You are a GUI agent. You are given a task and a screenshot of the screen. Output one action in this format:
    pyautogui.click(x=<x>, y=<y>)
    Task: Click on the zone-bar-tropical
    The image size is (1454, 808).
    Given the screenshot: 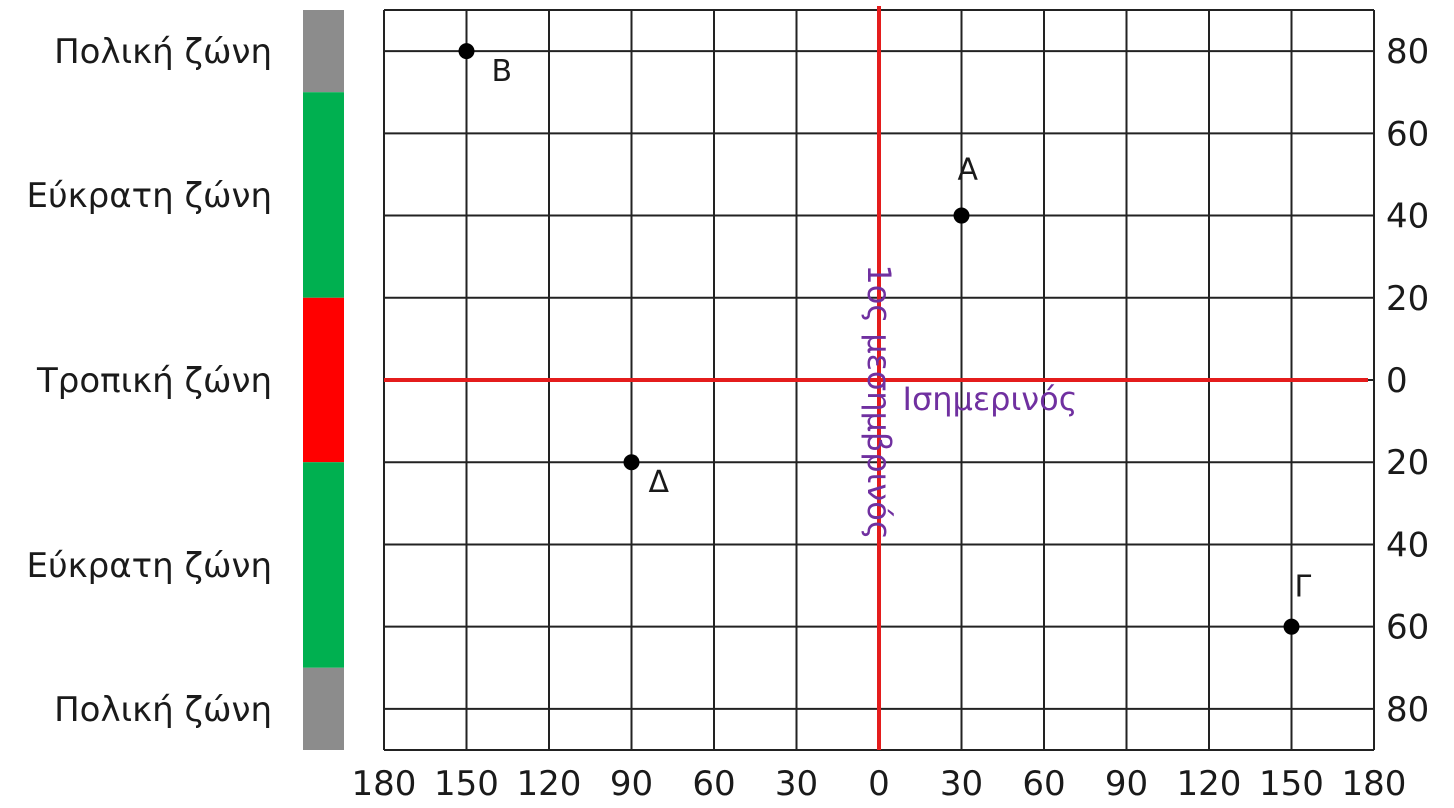 What is the action you would take?
    pyautogui.click(x=323, y=380)
    